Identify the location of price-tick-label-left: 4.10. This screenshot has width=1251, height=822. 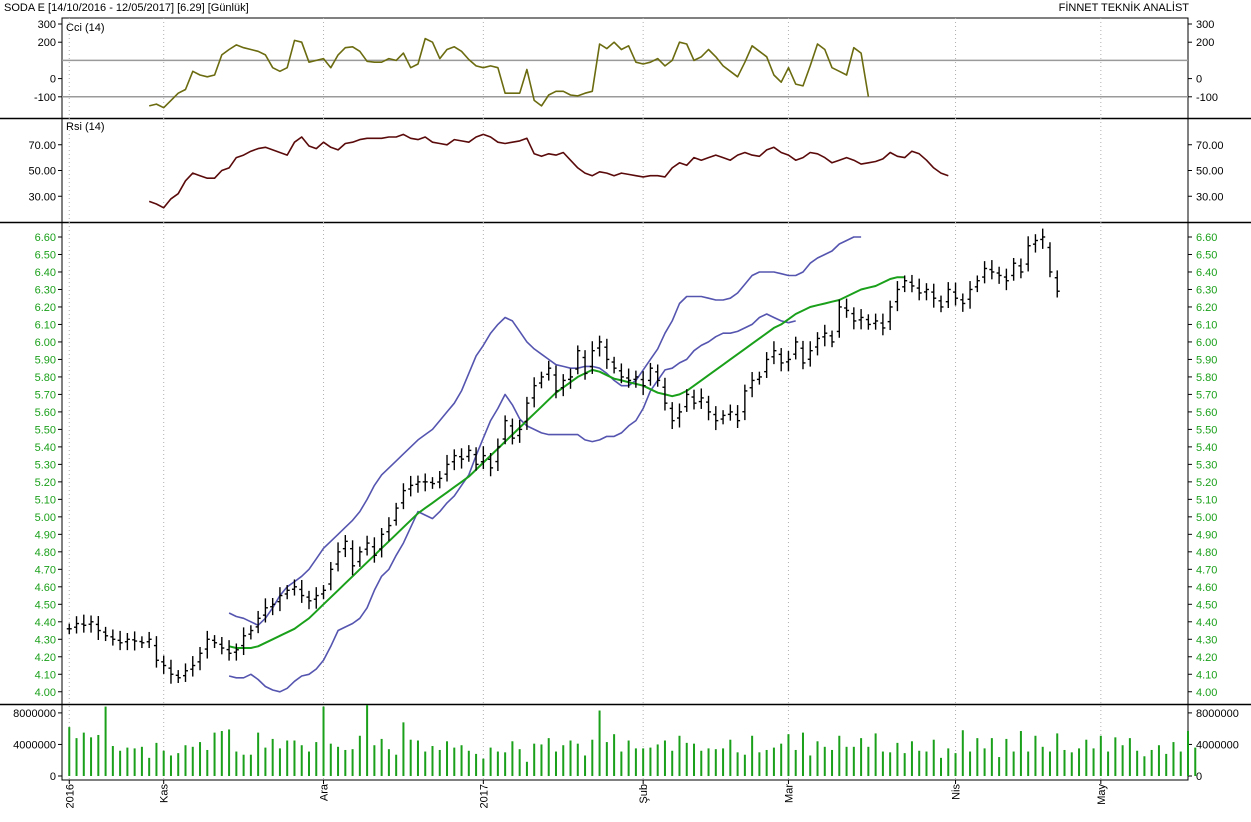
(45, 675).